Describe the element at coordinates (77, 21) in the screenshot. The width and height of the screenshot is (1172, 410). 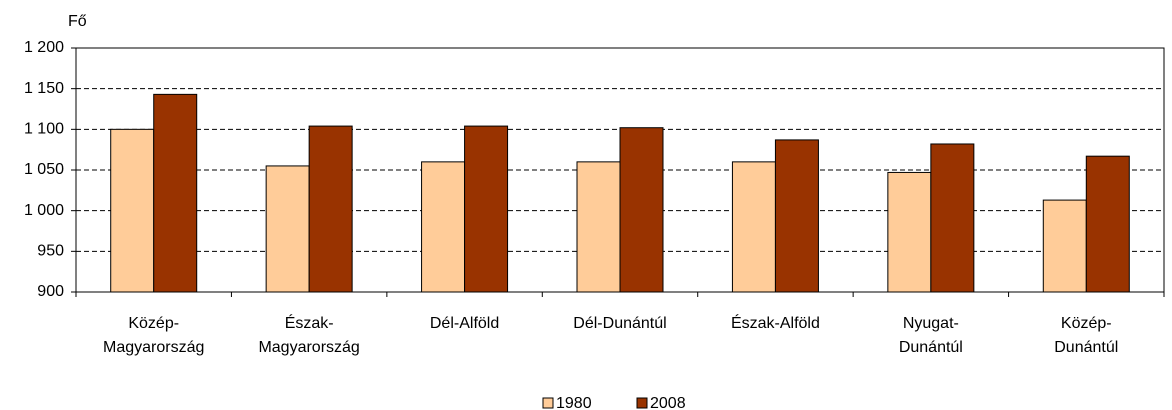
I see `y-axis-label: Fő` at that location.